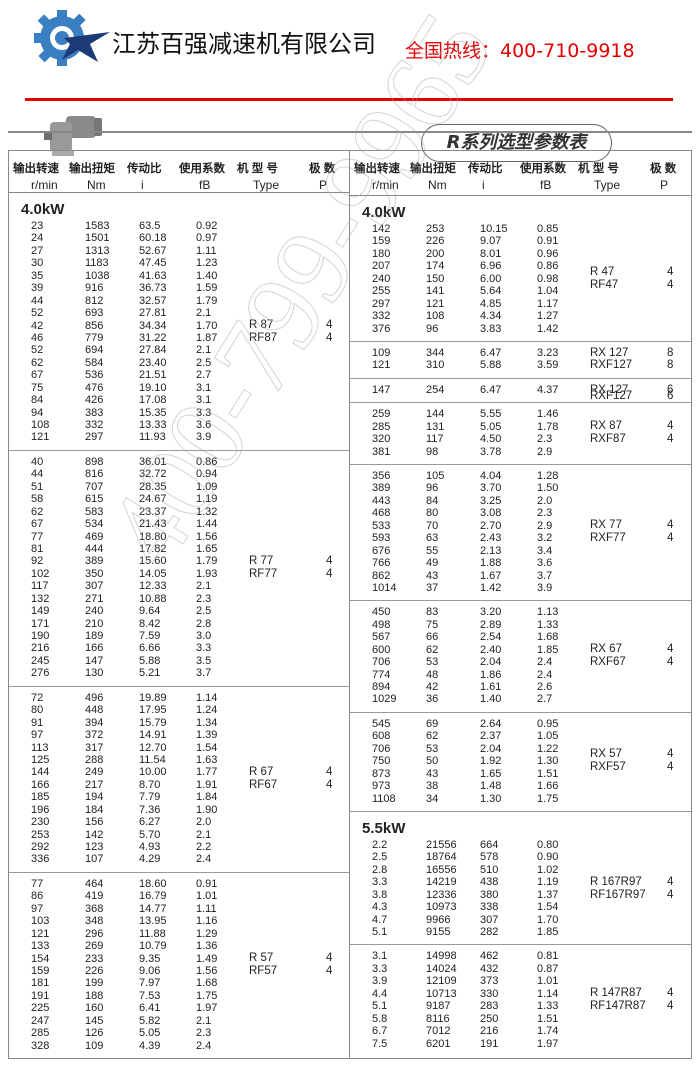  Describe the element at coordinates (602, 271) in the screenshot. I see `type-name: R 47` at that location.